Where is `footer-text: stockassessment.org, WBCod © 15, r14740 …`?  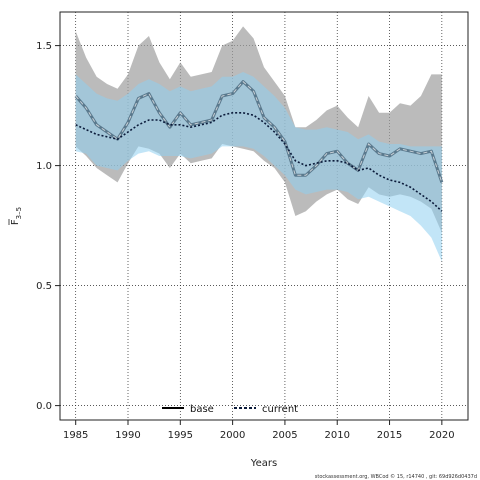
footer-text: stockassessment.org, WBCod © 15, r14740 … is located at coordinates (396, 476).